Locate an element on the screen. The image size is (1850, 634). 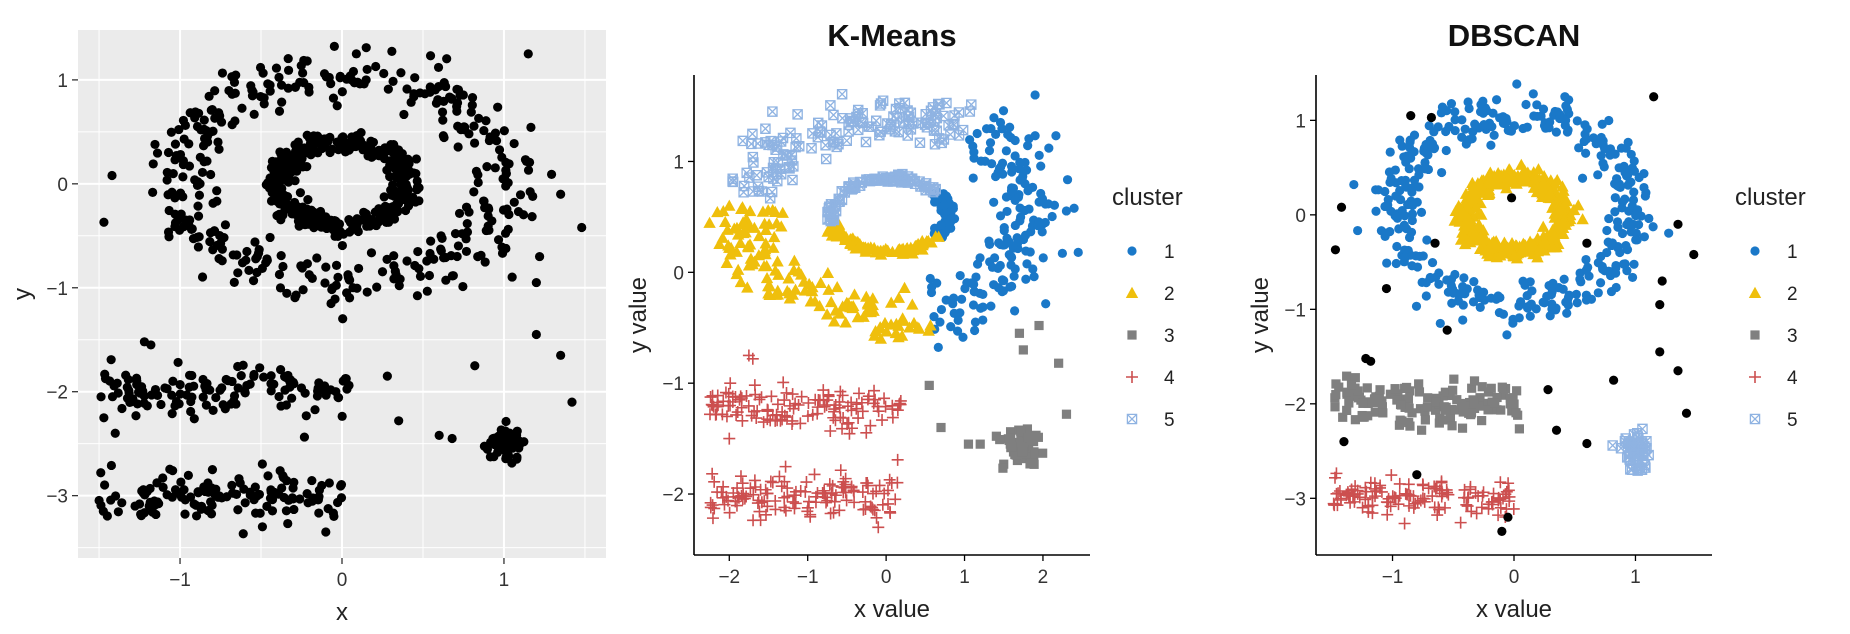
y-axis-title: y value is located at coordinates (638, 315).